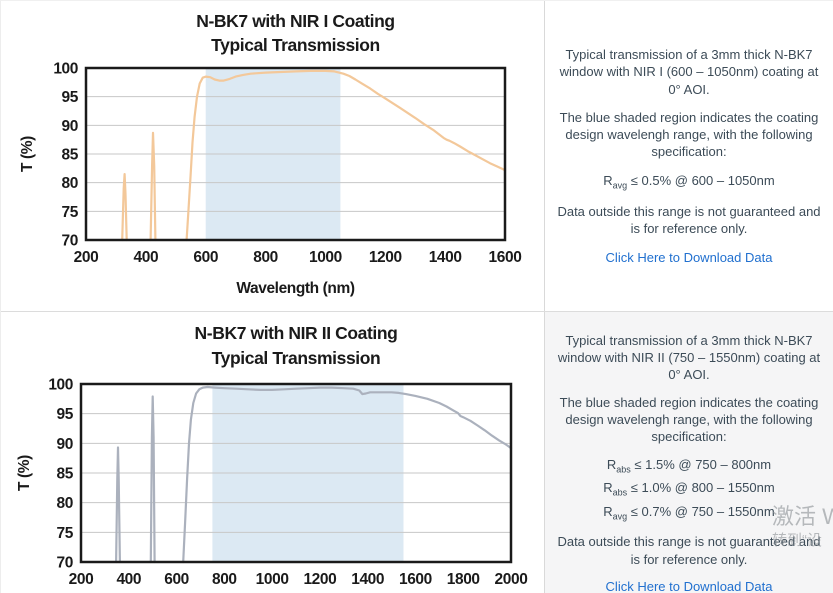  I want to click on chart-title: N-BK7 with NIR I Coating, so click(295, 21).